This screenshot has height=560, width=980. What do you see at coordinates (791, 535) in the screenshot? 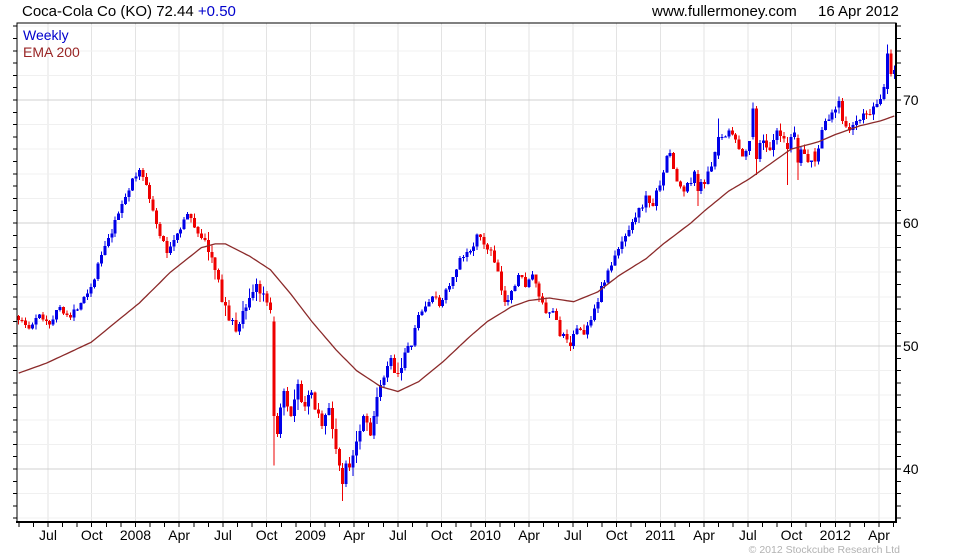
I see `x-tick-label-oct-17: Oct` at bounding box center [791, 535].